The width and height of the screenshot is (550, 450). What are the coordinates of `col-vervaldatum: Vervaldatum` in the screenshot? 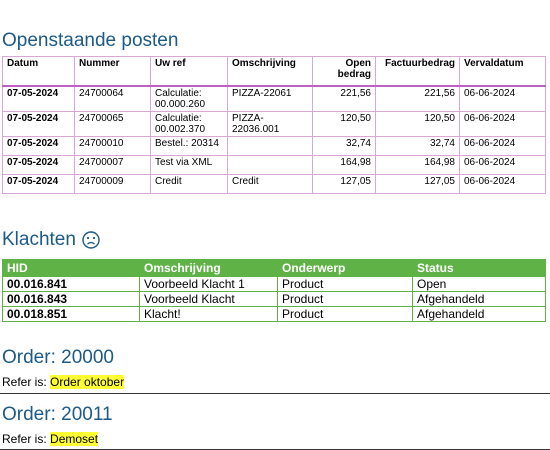 It's located at (502, 71).